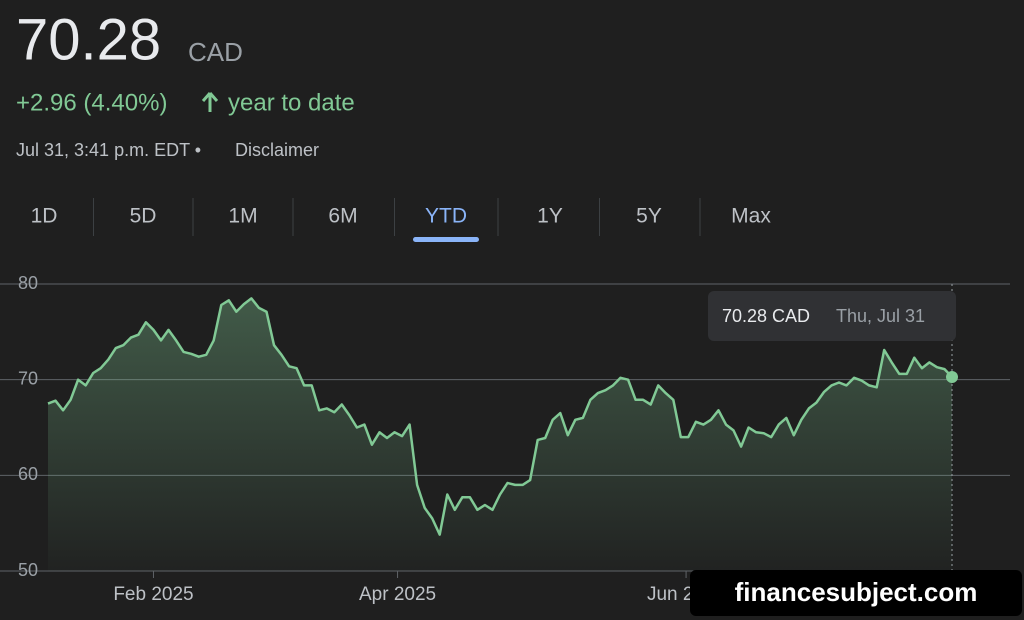 The height and width of the screenshot is (620, 1024). Describe the element at coordinates (446, 239) in the screenshot. I see `tab-underline` at that location.